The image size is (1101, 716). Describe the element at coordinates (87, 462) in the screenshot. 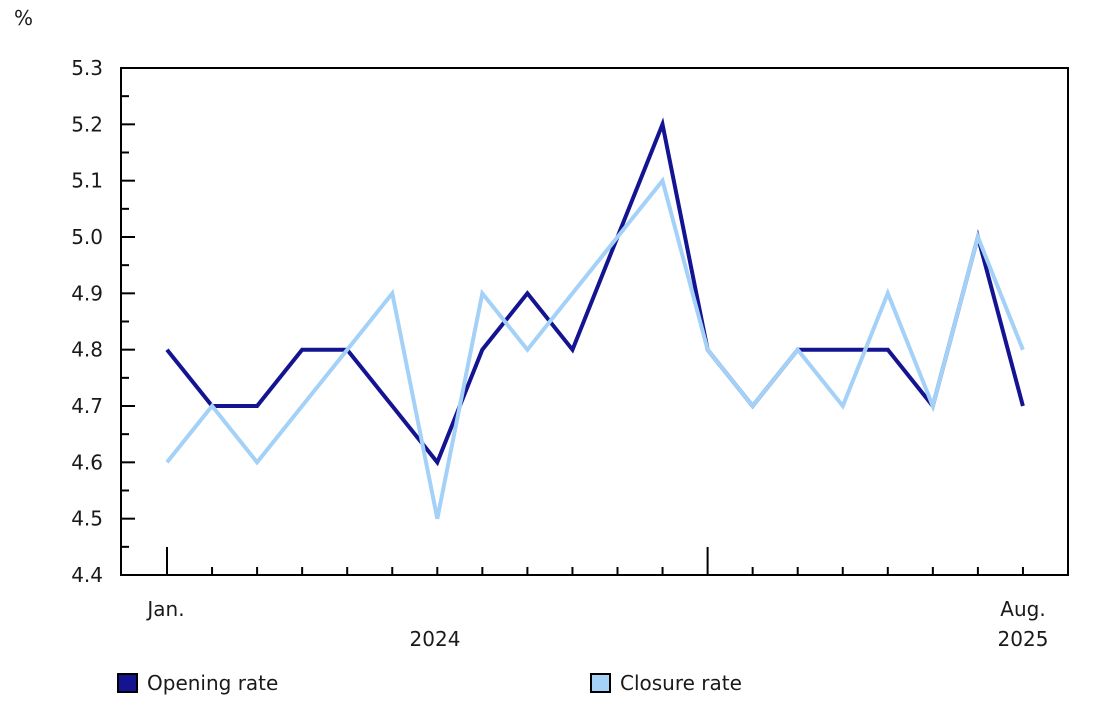

I see `y-axis-tick-label: 4.6` at that location.